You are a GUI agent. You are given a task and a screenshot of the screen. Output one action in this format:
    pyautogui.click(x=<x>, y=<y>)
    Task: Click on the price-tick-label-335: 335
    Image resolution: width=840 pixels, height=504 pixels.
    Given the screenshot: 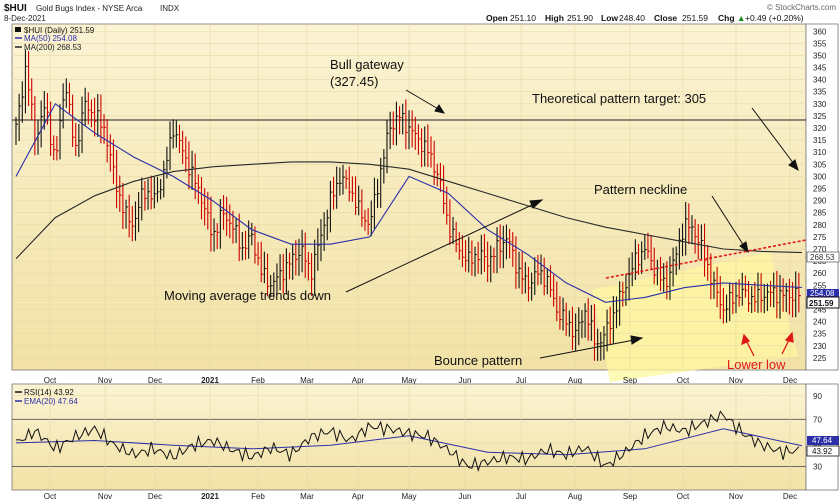 What is the action you would take?
    pyautogui.click(x=820, y=92)
    